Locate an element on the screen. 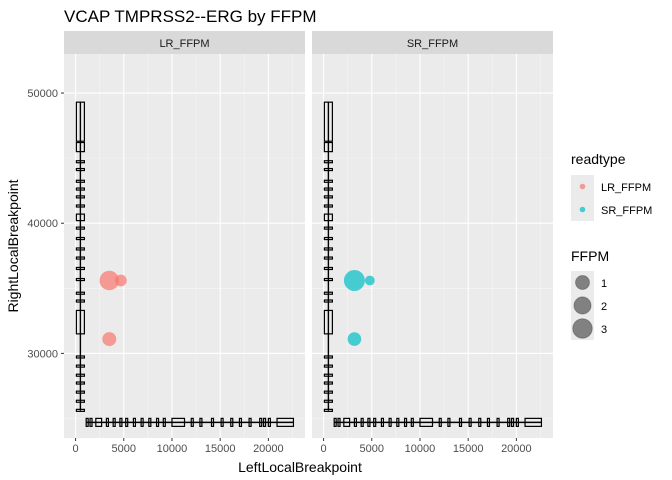  legend-color-entry: SR_FFPM is located at coordinates (611, 209).